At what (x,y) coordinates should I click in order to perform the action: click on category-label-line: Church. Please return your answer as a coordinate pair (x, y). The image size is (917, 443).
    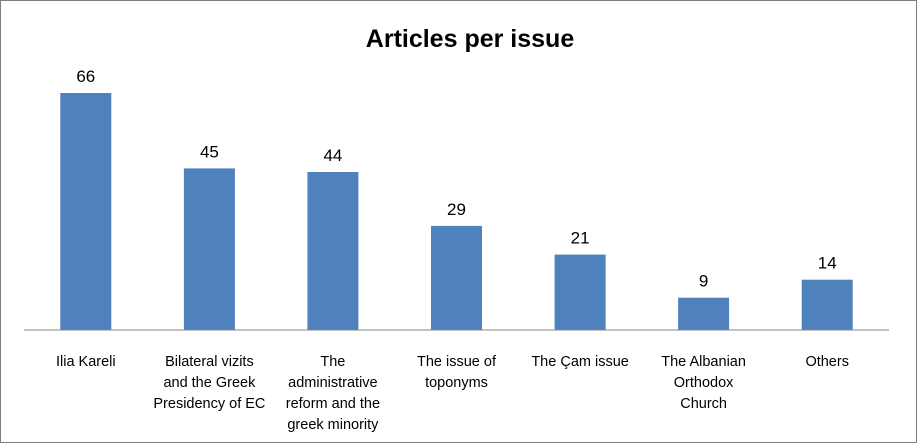
    Looking at the image, I should click on (703, 404).